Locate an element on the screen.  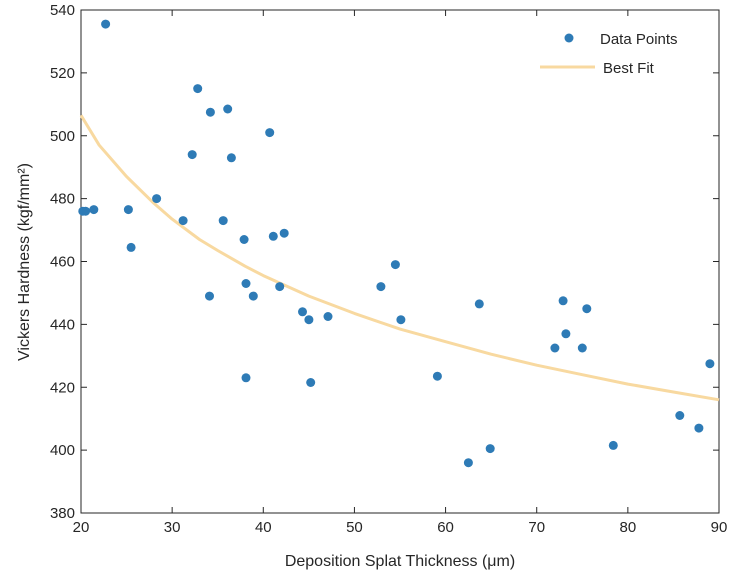
x-tick-label: 50 is located at coordinates (354, 527).